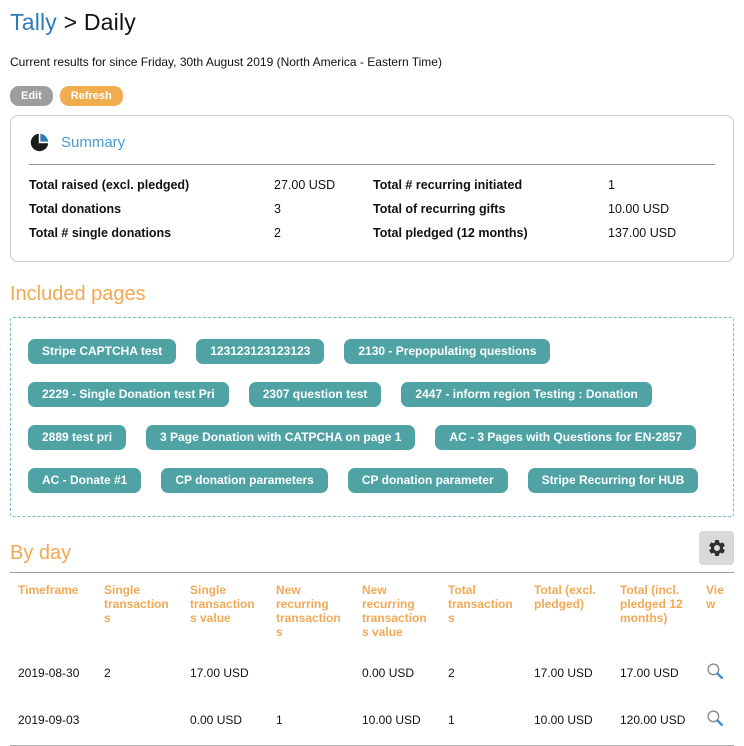 Image resolution: width=744 pixels, height=746 pixels. I want to click on page-badge: CP donation parameters, so click(244, 480).